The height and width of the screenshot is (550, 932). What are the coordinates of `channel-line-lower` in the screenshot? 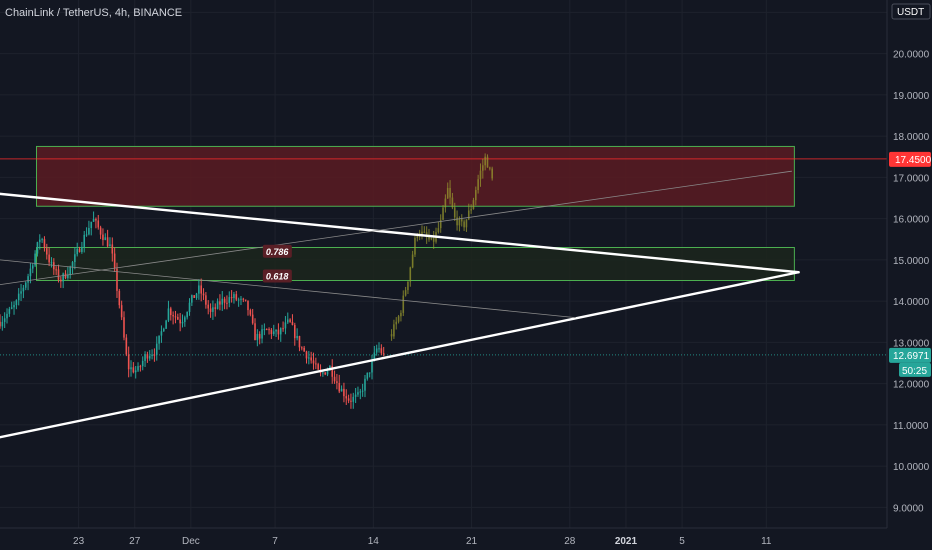 It's located at (288, 289).